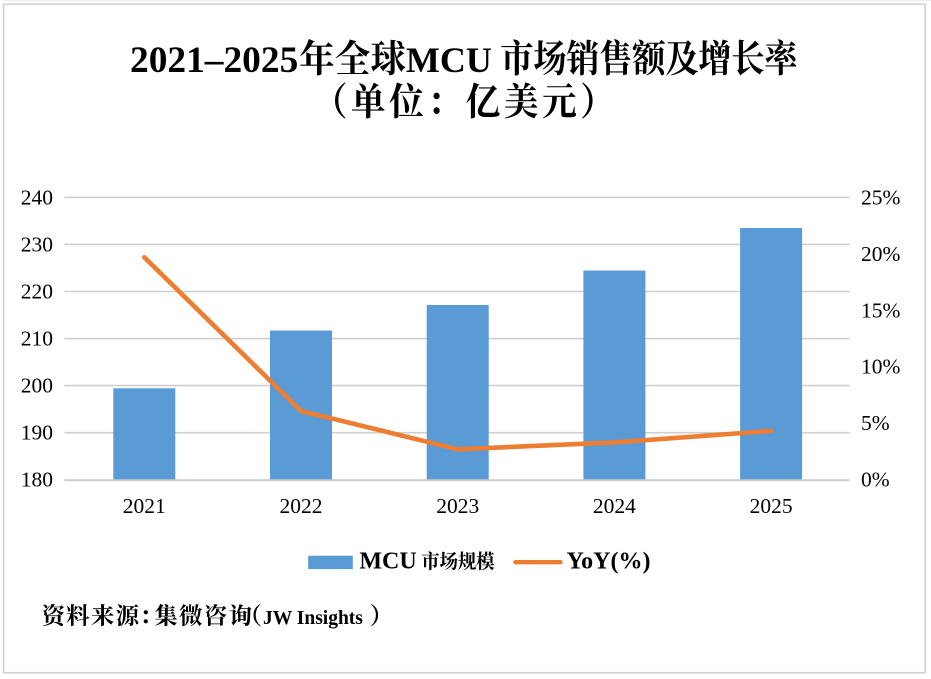  What do you see at coordinates (37, 244) in the screenshot?
I see `svg-text: 230` at bounding box center [37, 244].